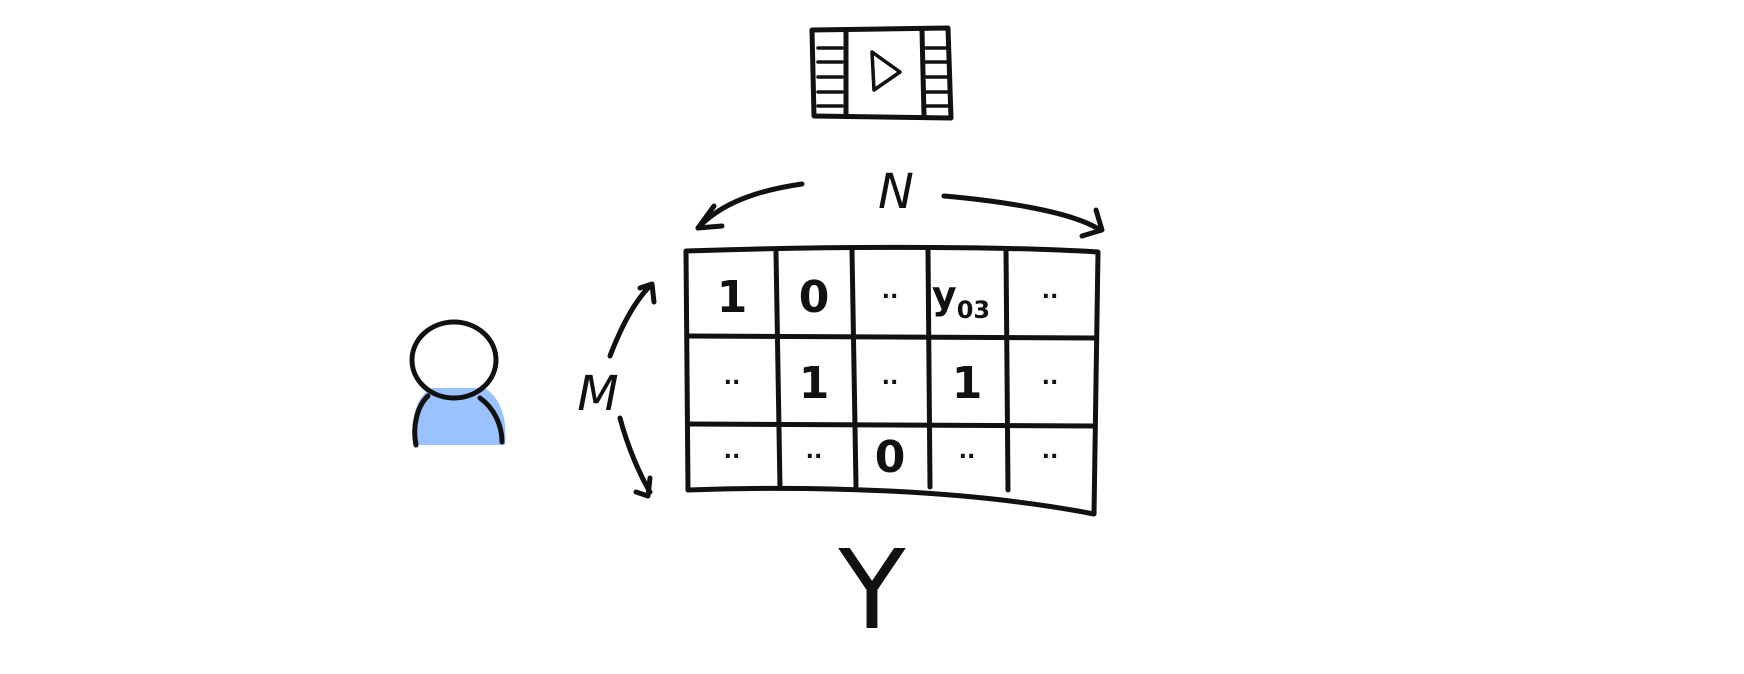  Describe the element at coordinates (967, 383) in the screenshot. I see `matrix-cell-1-3: 1` at that location.